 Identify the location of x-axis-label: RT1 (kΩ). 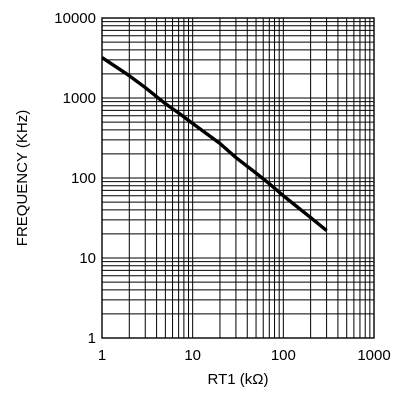
(238, 379).